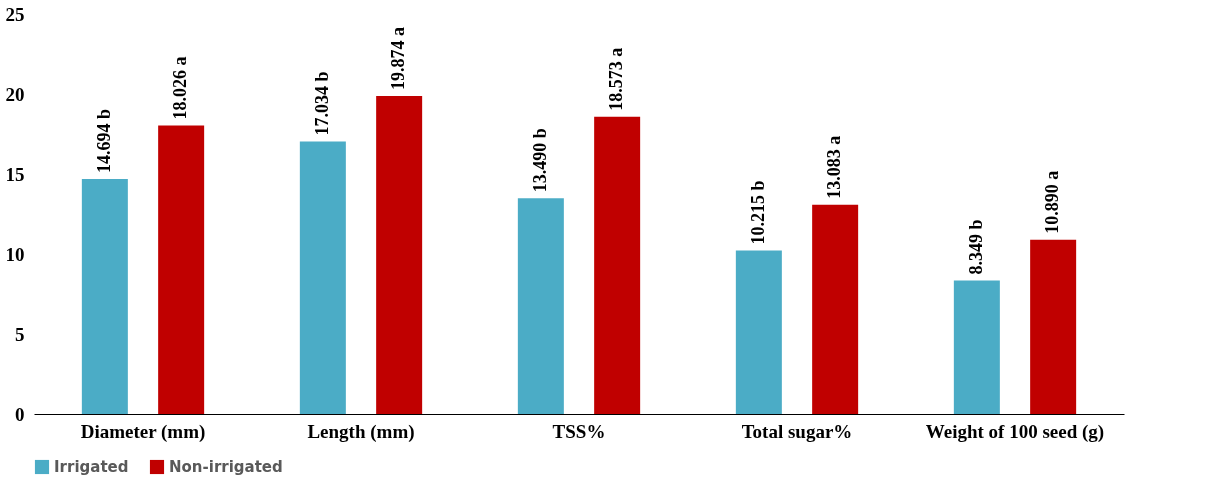 This screenshot has width=1231, height=497. I want to click on y-tick-label: 15, so click(15, 174).